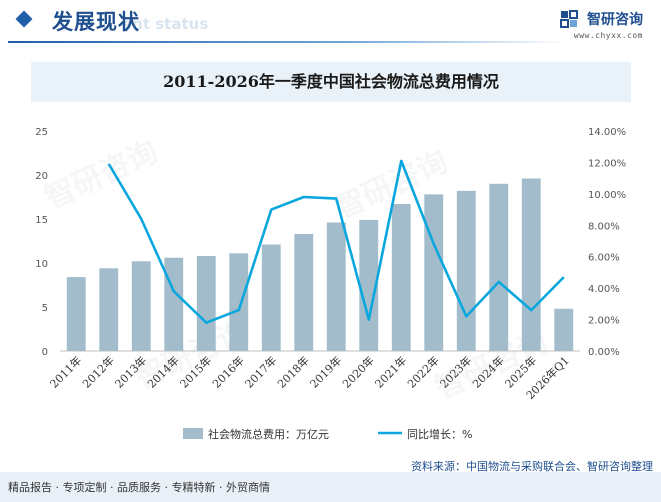 This screenshot has height=502, width=661. Describe the element at coordinates (357, 371) in the screenshot. I see `x-tick-label: 2020年` at that location.